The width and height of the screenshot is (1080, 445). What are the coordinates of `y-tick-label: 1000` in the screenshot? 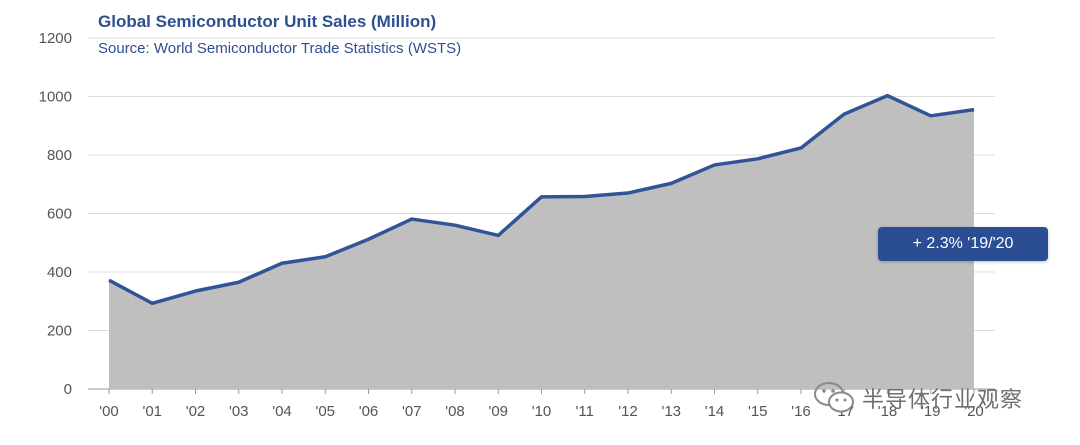 It's located at (55, 97).